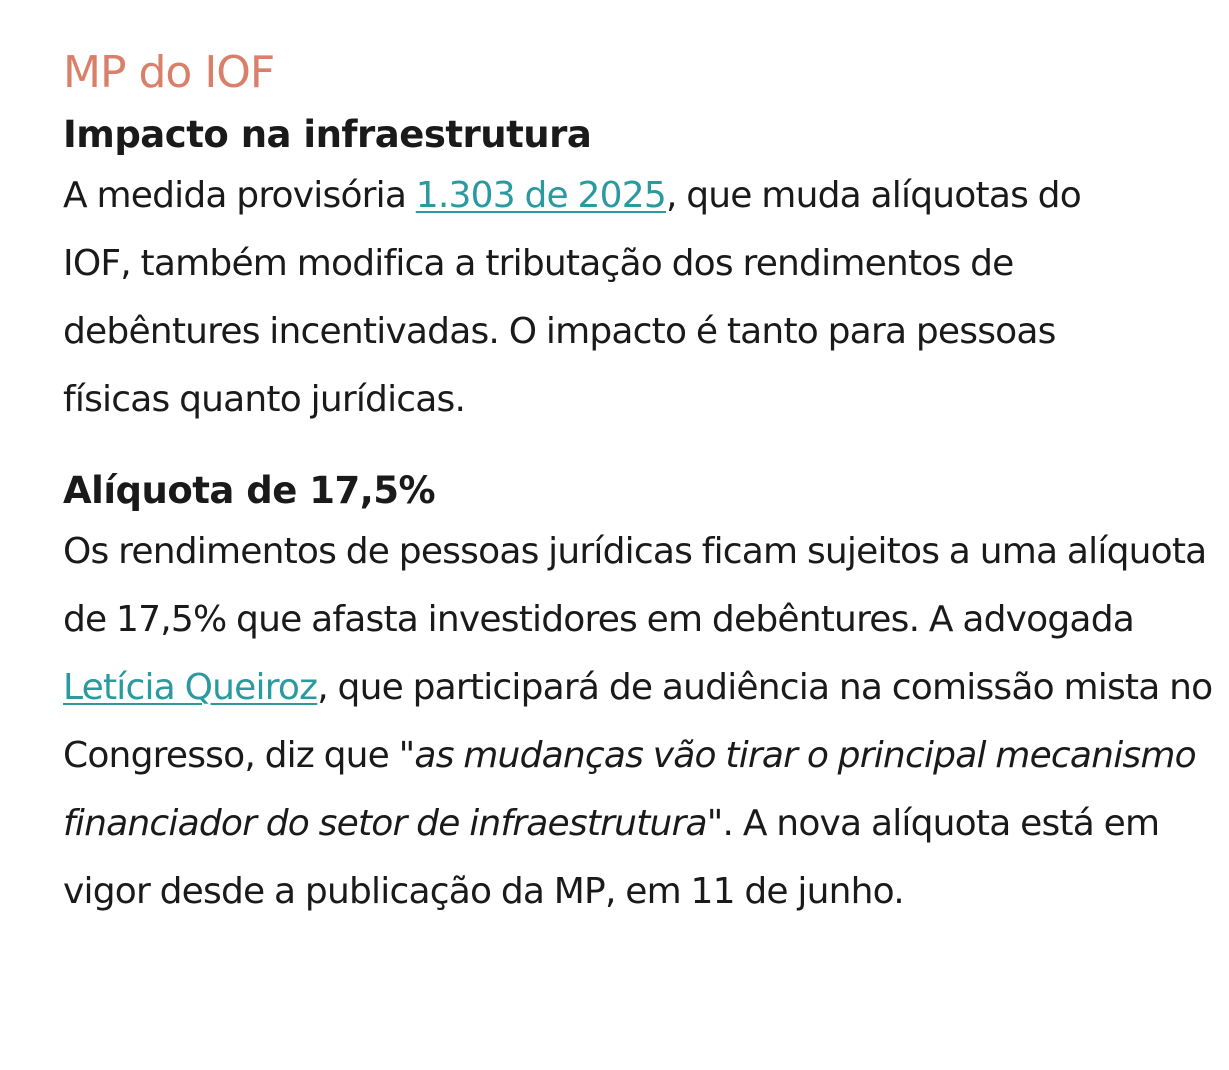  What do you see at coordinates (327, 134) in the screenshot?
I see `section-title-impacto: Impacto na infraestrutura` at bounding box center [327, 134].